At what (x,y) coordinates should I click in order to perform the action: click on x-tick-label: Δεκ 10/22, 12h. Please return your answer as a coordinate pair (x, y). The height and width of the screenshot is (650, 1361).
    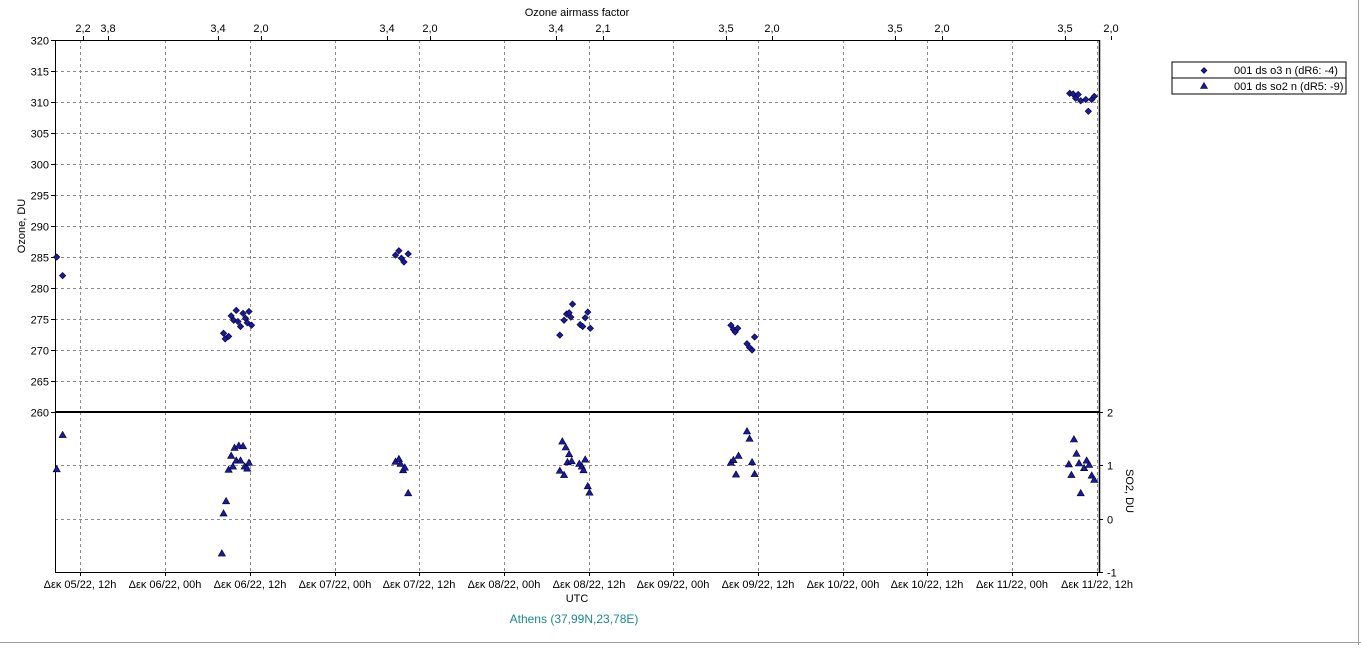
    Looking at the image, I should click on (927, 585).